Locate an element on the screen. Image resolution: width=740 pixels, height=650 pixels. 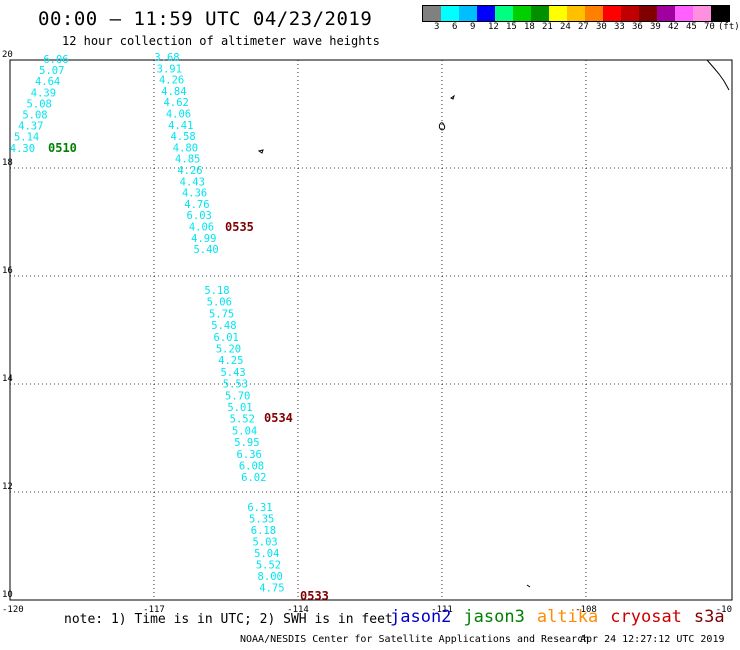
wave-height-value: 4.36 is located at coordinates (194, 194).